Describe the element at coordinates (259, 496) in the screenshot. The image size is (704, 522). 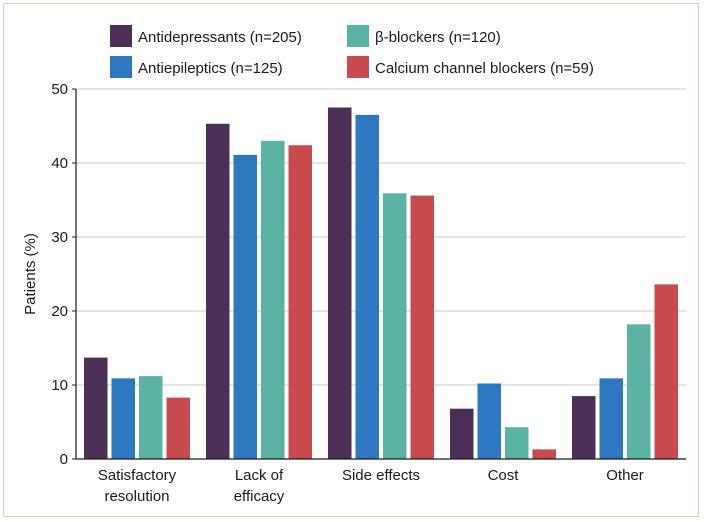
I see `x-category-label: efficacy` at that location.